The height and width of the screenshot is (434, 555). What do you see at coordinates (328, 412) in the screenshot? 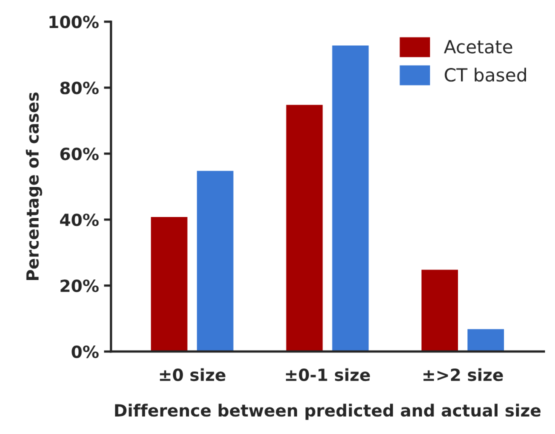
I see `x-axis-title: Difference between predicted and actual size` at bounding box center [328, 412].